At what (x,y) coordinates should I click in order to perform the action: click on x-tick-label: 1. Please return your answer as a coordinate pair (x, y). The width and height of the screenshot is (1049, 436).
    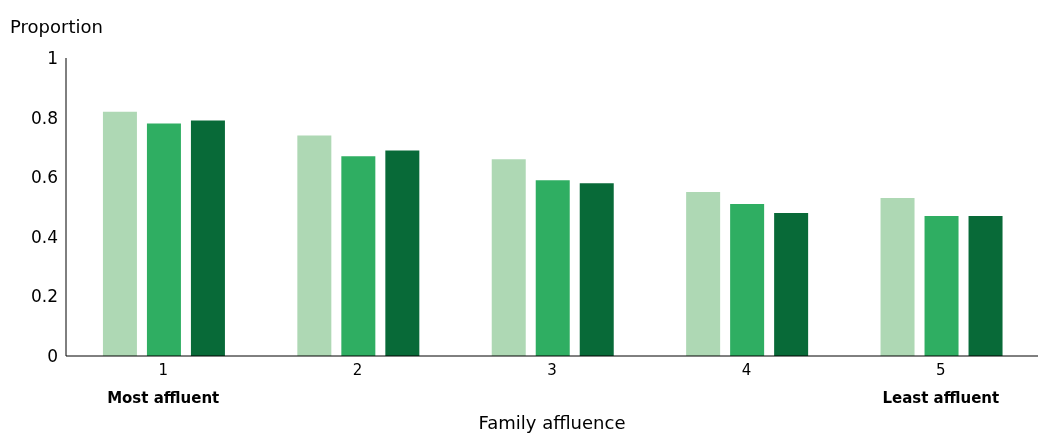
    Looking at the image, I should click on (163, 369).